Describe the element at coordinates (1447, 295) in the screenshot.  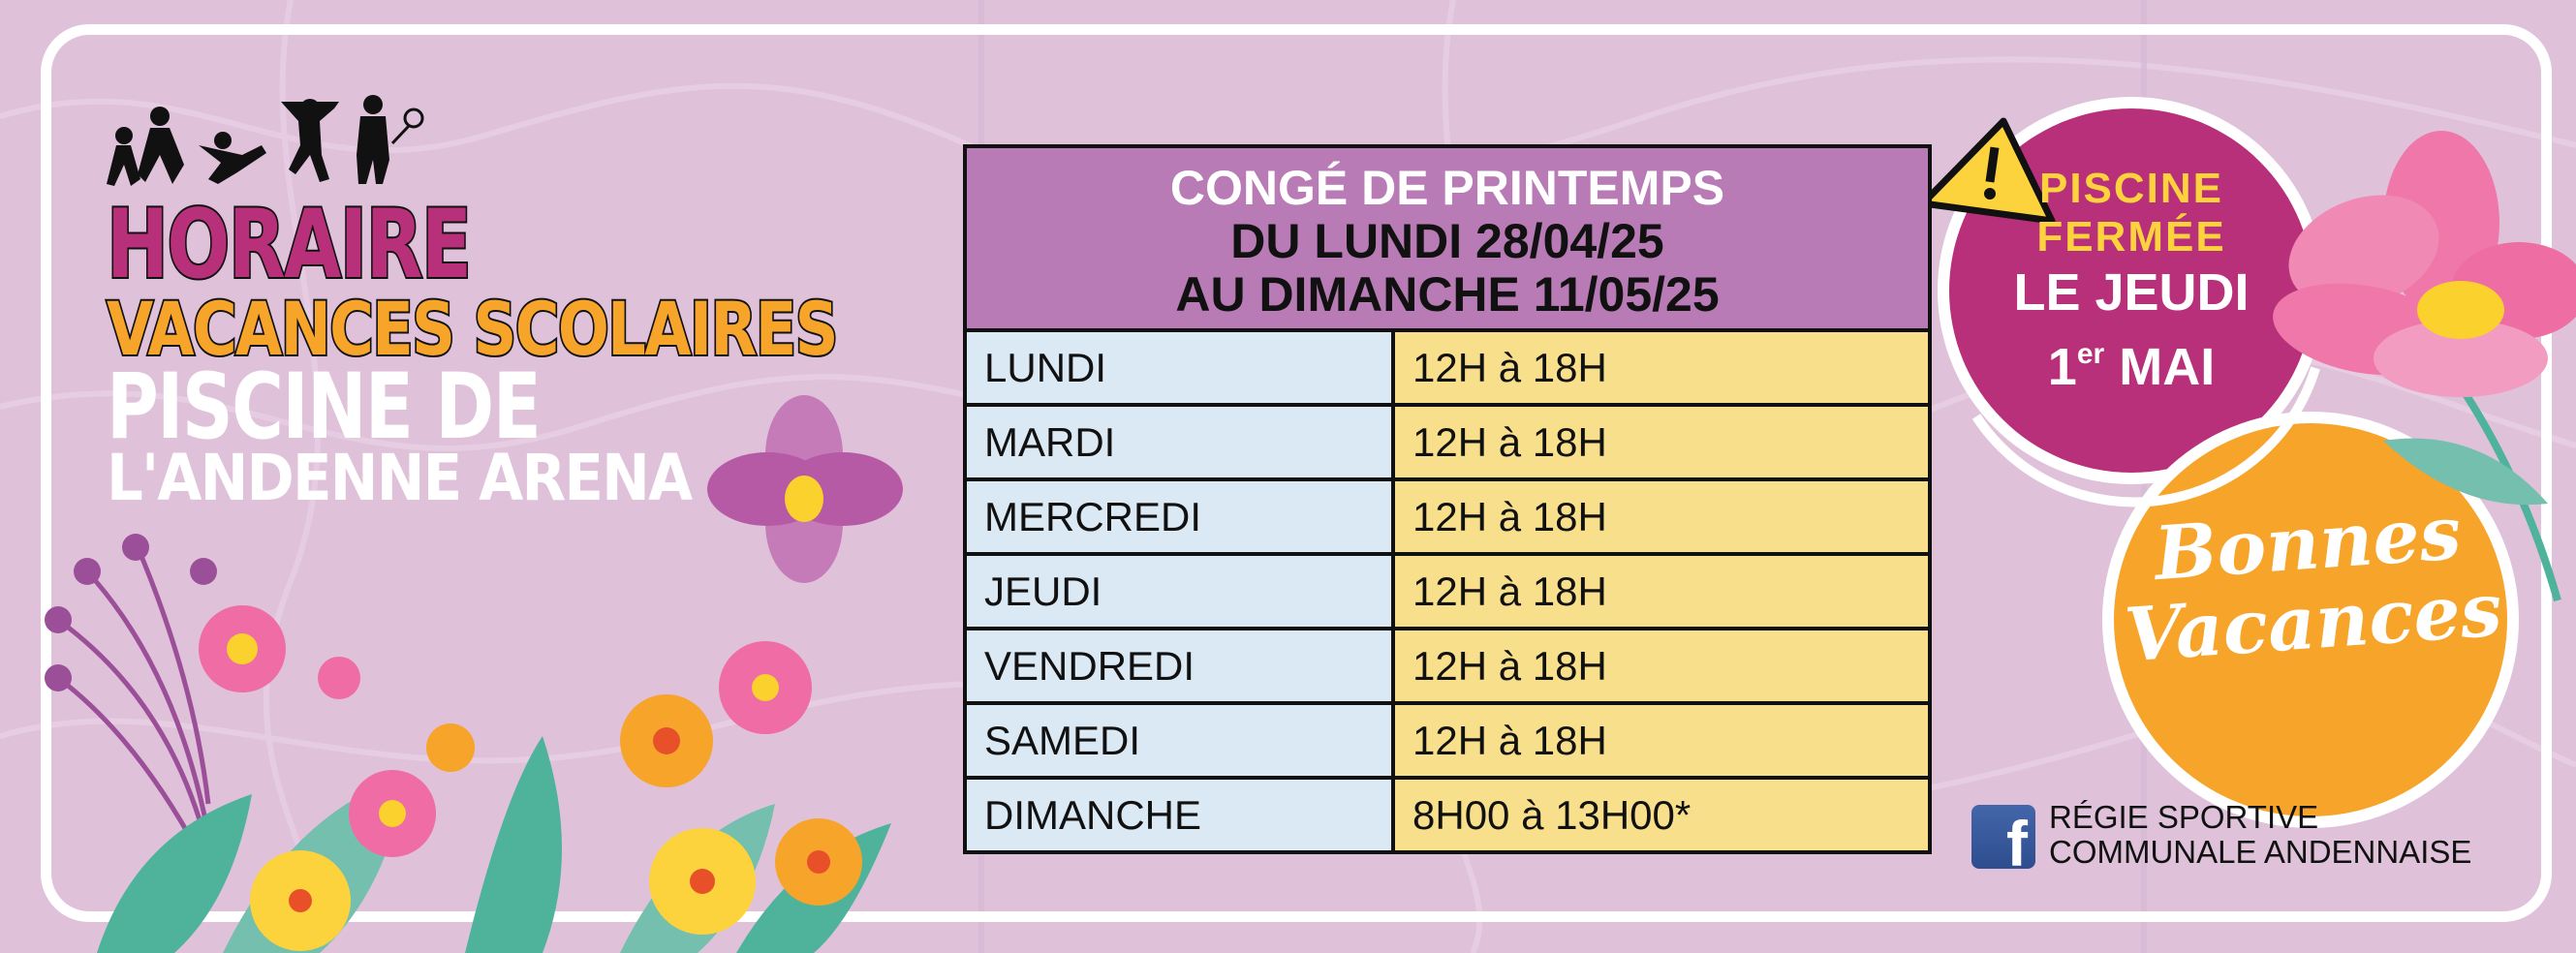
I see `schedule-end-date: AU DIMANCHE 11/05/25` at that location.